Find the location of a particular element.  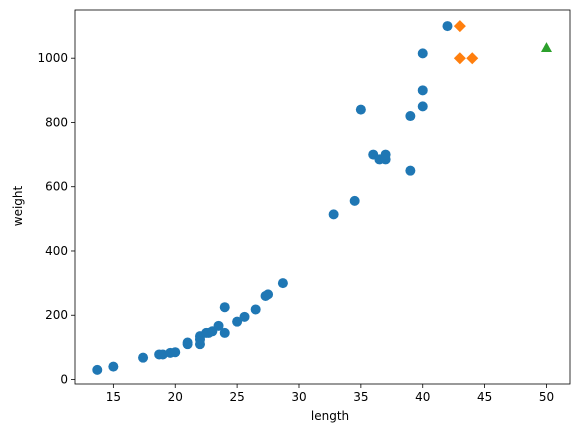

x-tick-label: 45 is located at coordinates (484, 397).